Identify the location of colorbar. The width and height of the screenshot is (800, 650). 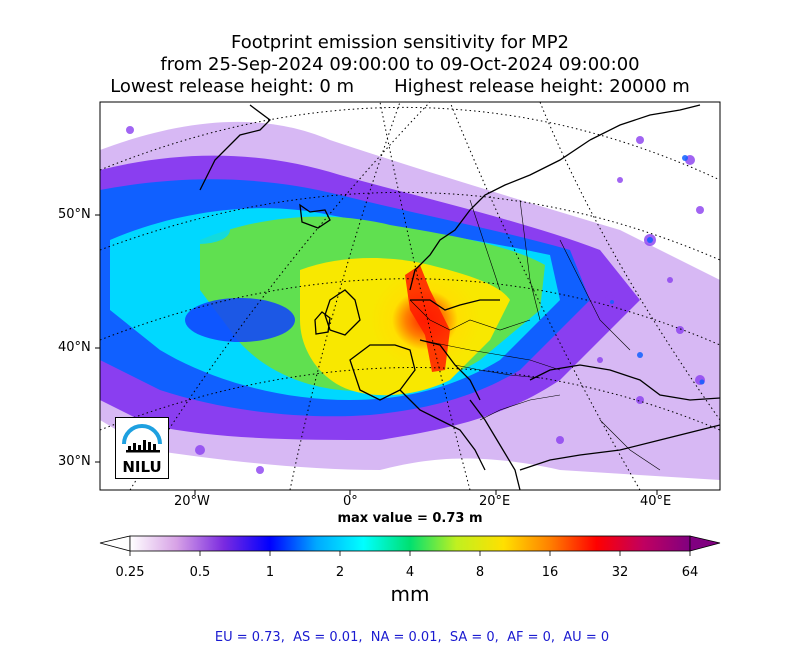
(410, 545).